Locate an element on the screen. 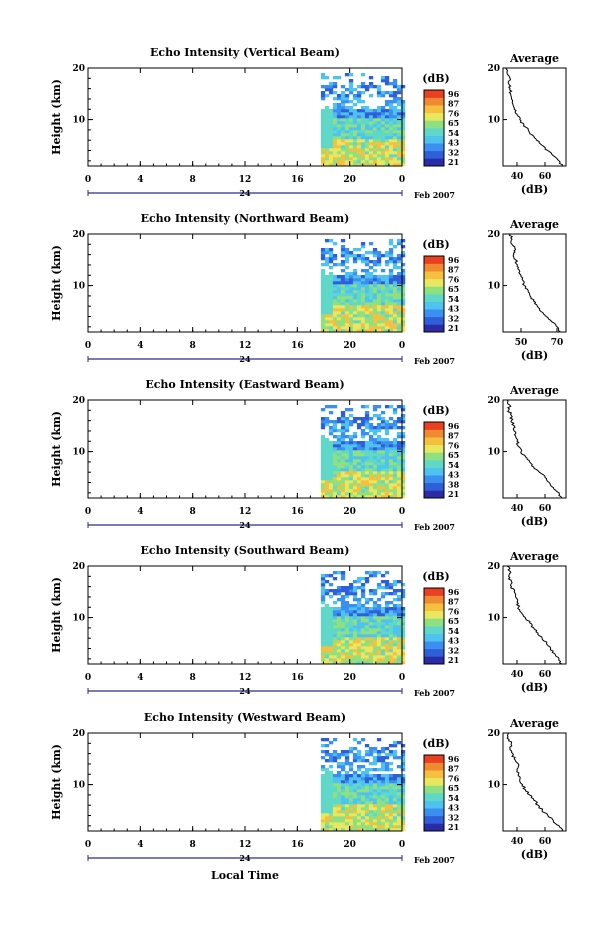  y-tick-label: 20 is located at coordinates (78, 734).